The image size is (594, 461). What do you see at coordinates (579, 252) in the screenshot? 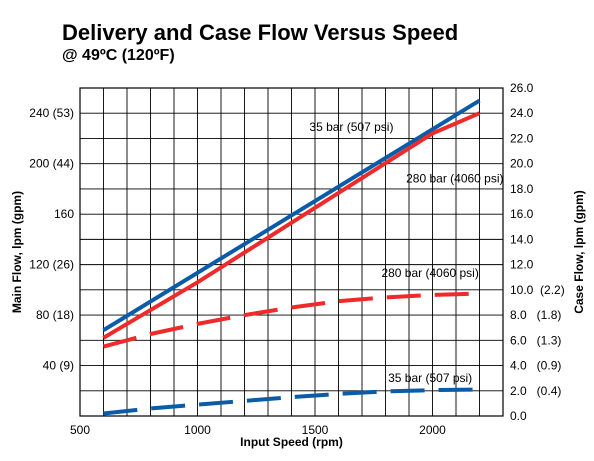
I see `y-right-axis-title: Case Flow, lpm (gpm)` at bounding box center [579, 252].